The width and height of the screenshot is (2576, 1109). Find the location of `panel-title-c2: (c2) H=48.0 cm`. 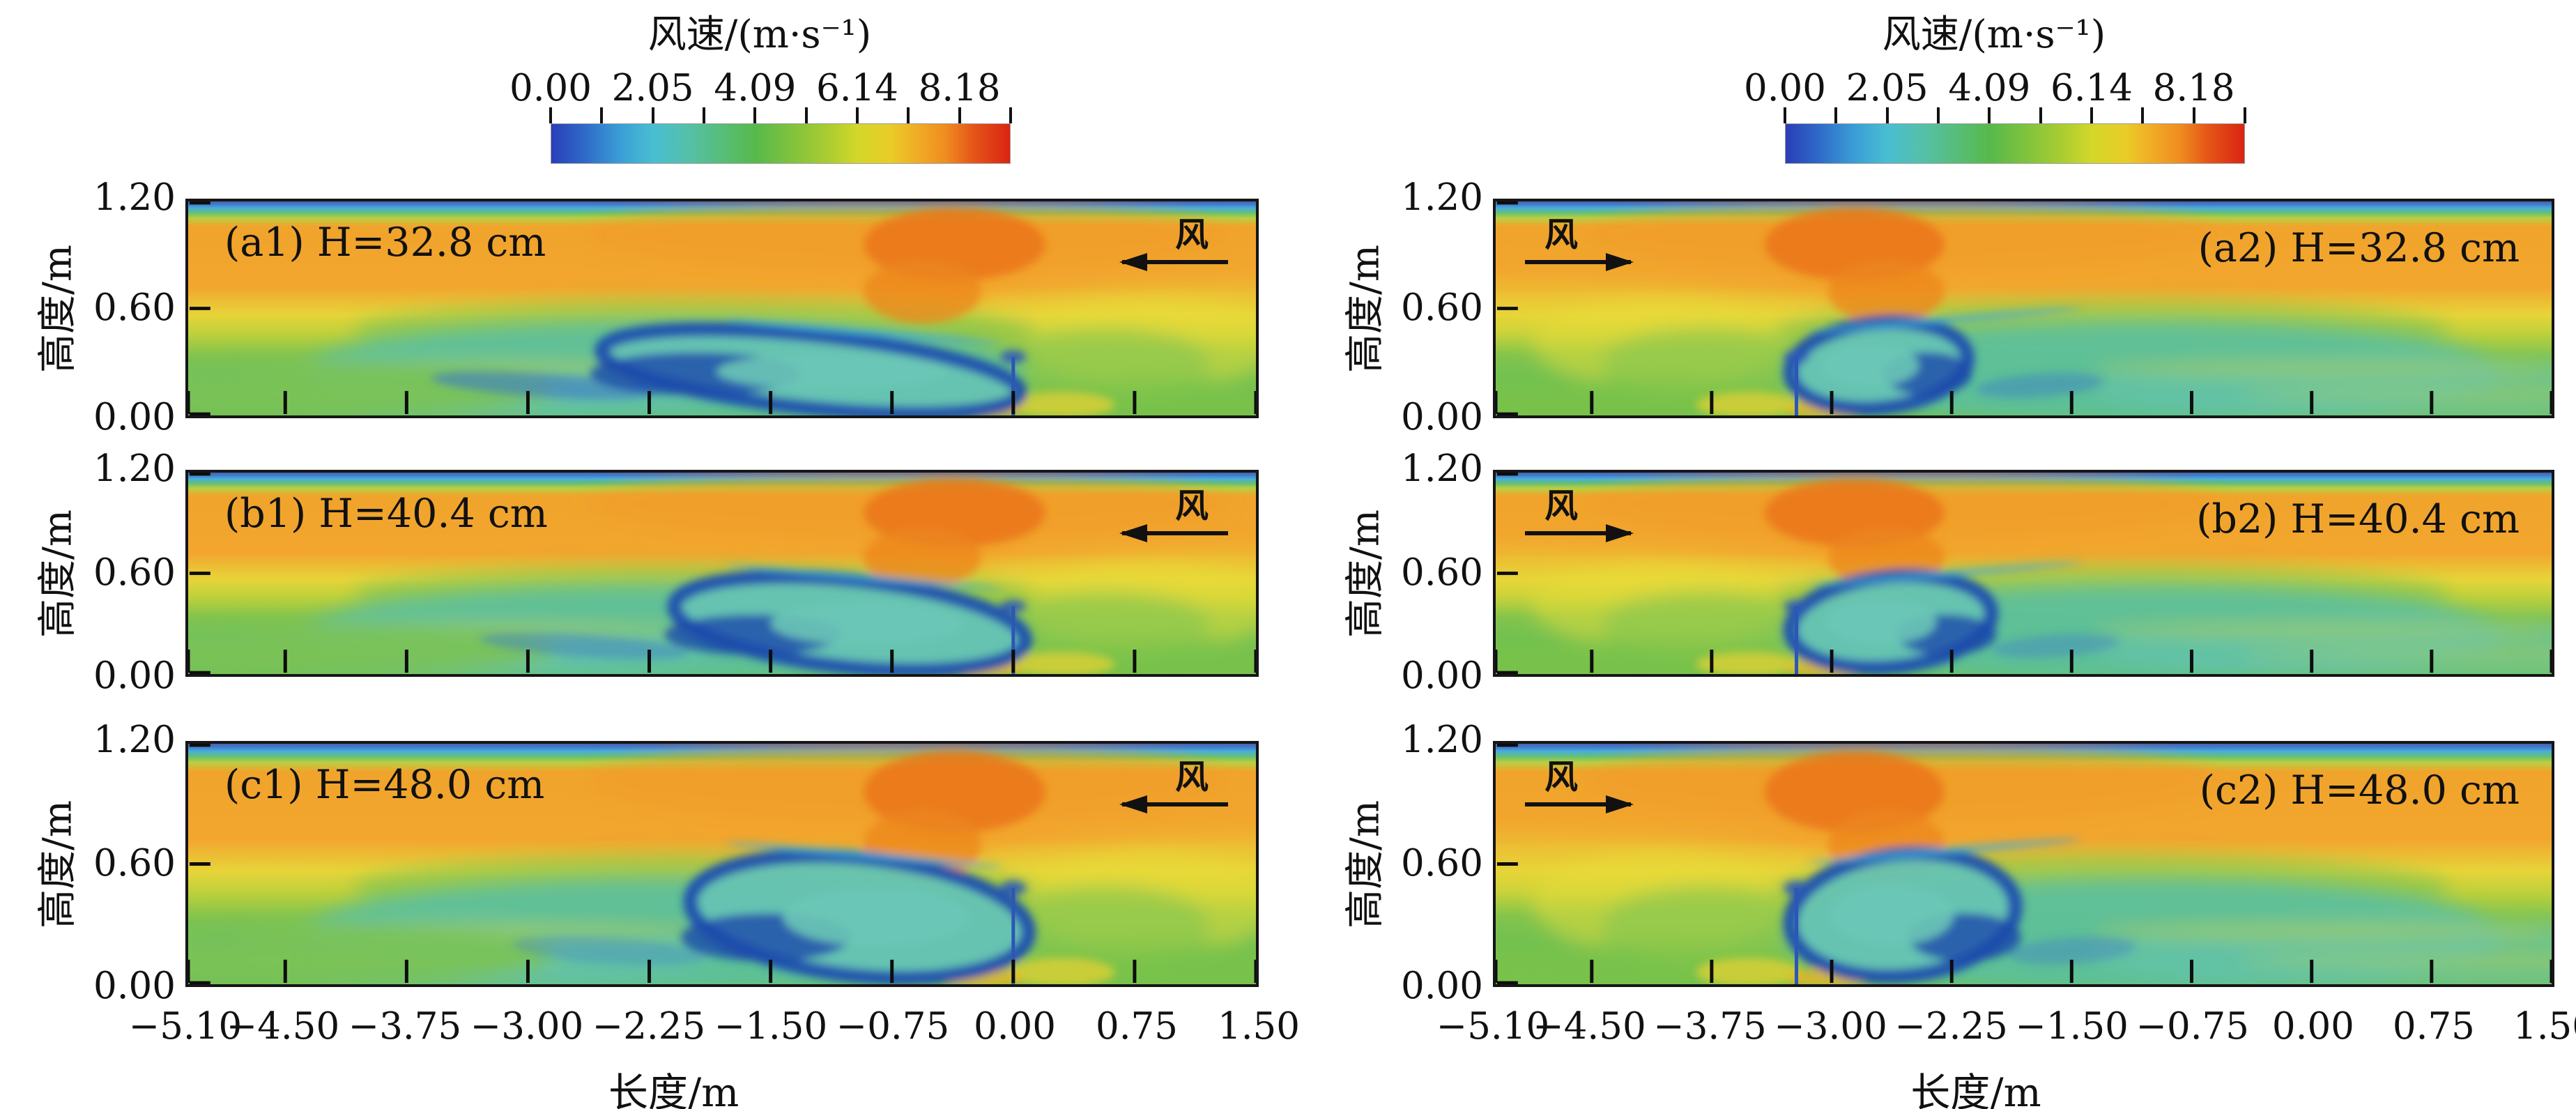

panel-title-c2: (c2) H=48.0 cm is located at coordinates (2359, 790).